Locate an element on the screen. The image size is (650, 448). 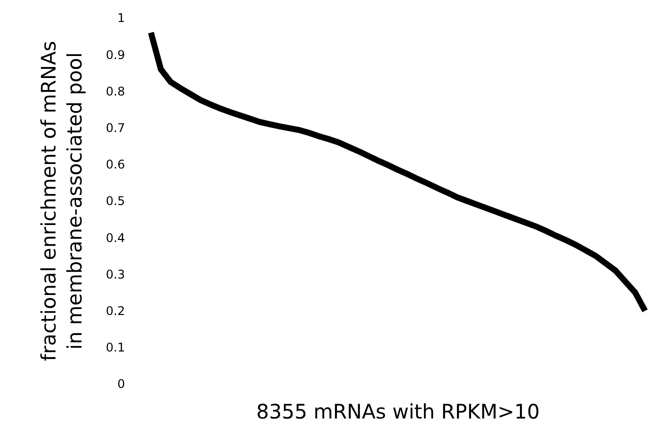
y-axis-title: fractional enrichment of mRNAs in membrane-associated pool is located at coordinates (61, 201).